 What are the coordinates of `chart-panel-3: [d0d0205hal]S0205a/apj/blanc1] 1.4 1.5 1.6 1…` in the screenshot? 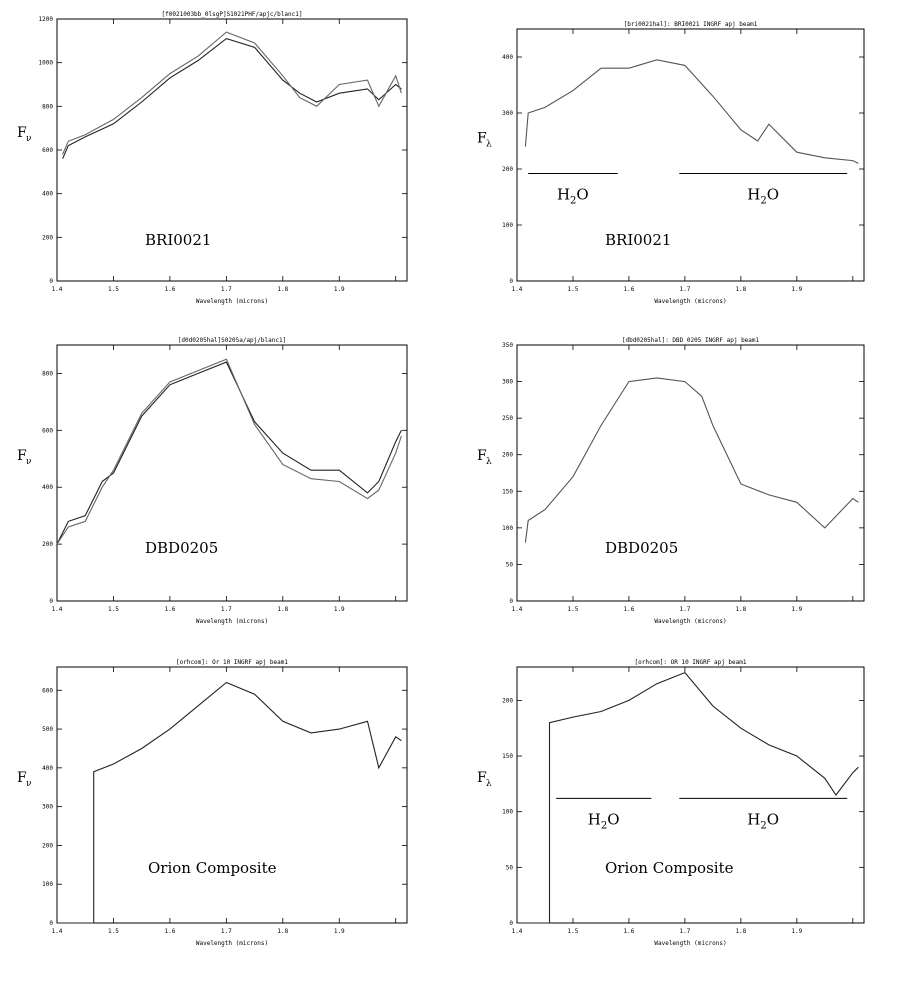 It's located at (212, 481).